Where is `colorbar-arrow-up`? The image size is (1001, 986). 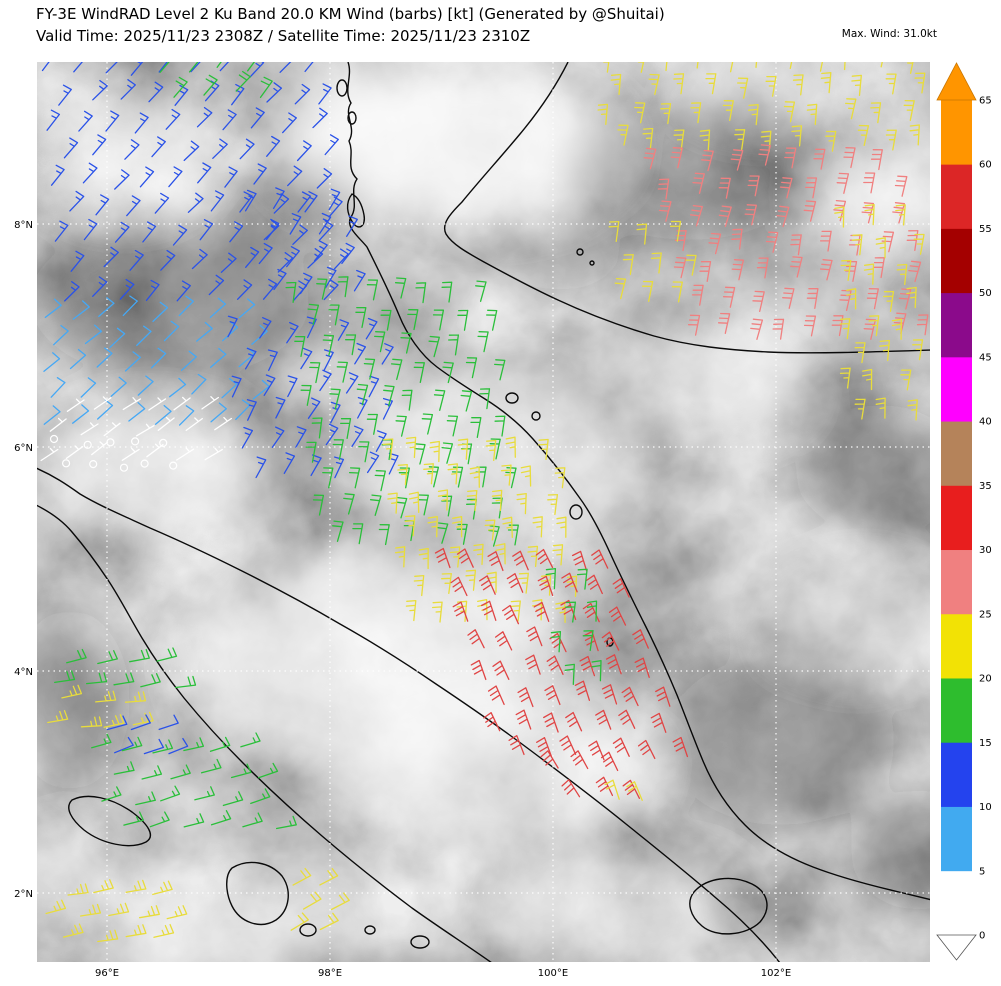 colorbar-arrow-up is located at coordinates (956, 81).